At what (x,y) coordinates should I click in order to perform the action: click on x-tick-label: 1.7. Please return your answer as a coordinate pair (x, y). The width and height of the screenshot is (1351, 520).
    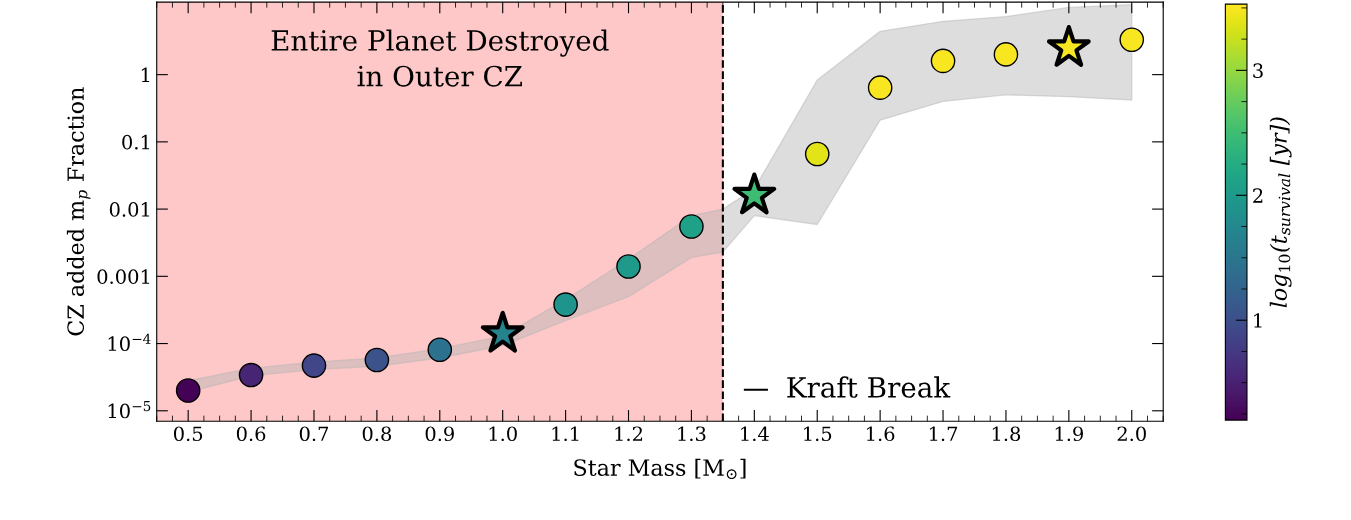
    Looking at the image, I should click on (943, 434).